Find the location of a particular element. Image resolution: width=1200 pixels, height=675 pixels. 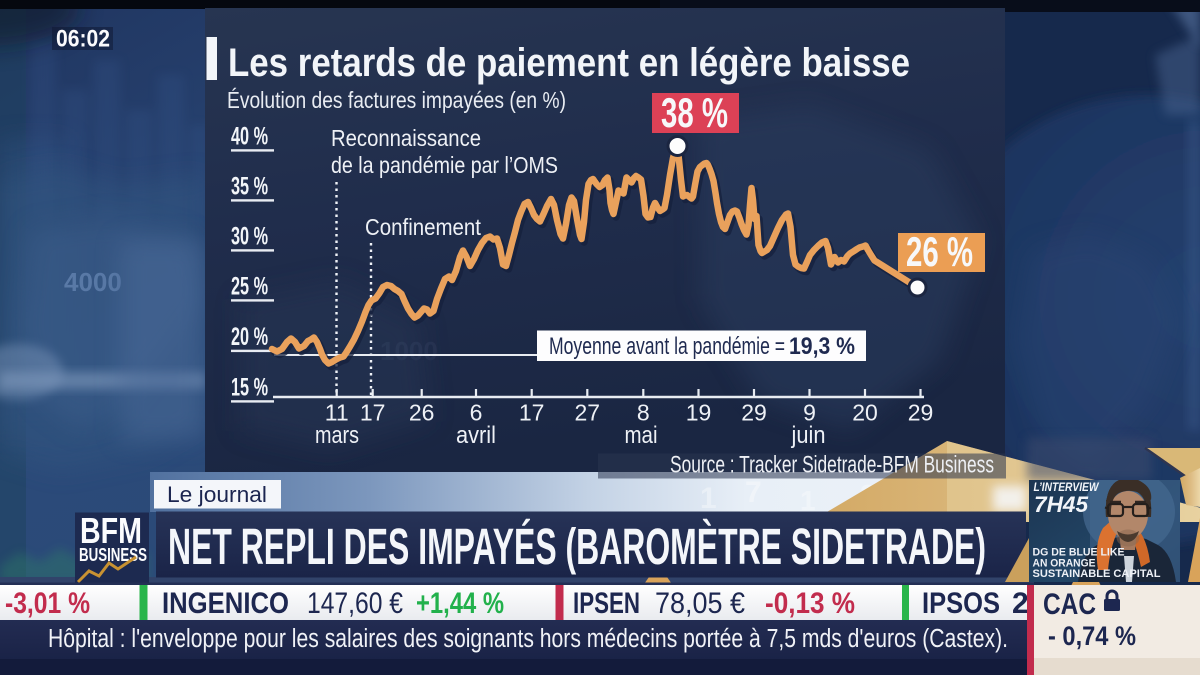

svg-text: DG DE BLUE LIKE is located at coordinates (1079, 553).